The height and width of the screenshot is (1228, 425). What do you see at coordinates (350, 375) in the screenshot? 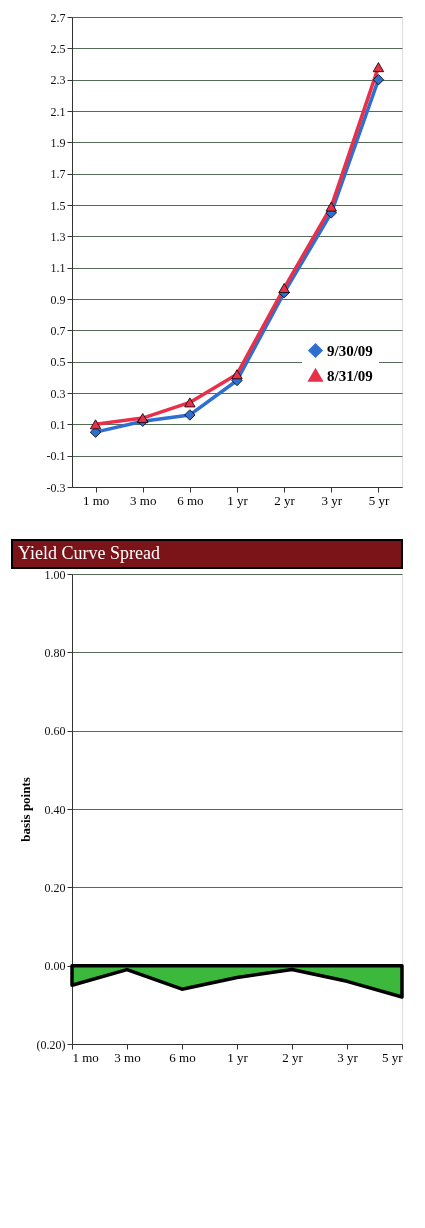
I see `legend-label: 8/31/09` at bounding box center [350, 375].